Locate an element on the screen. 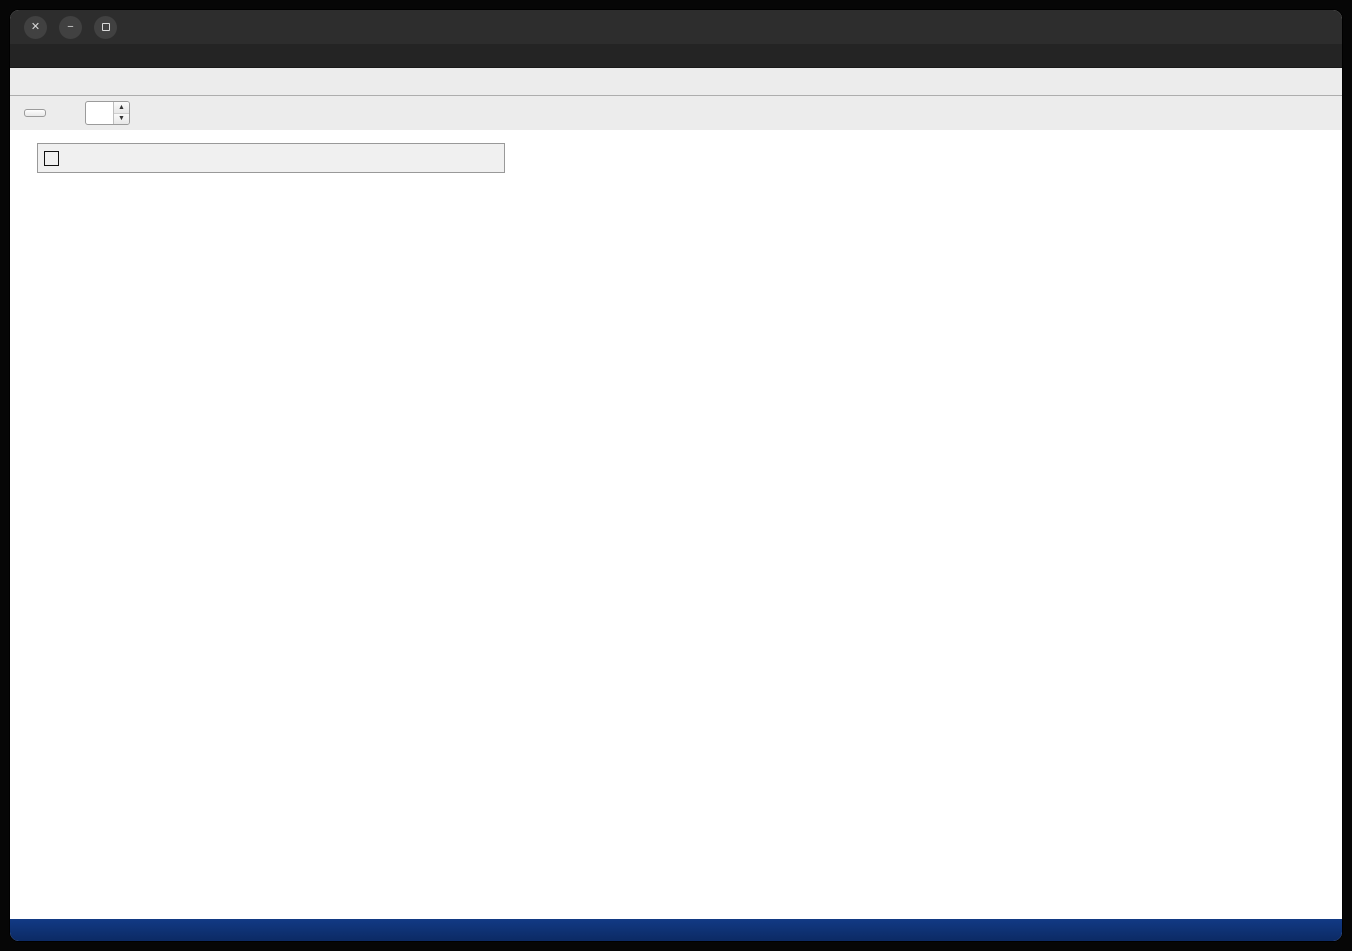  legend-box is located at coordinates (271, 158).